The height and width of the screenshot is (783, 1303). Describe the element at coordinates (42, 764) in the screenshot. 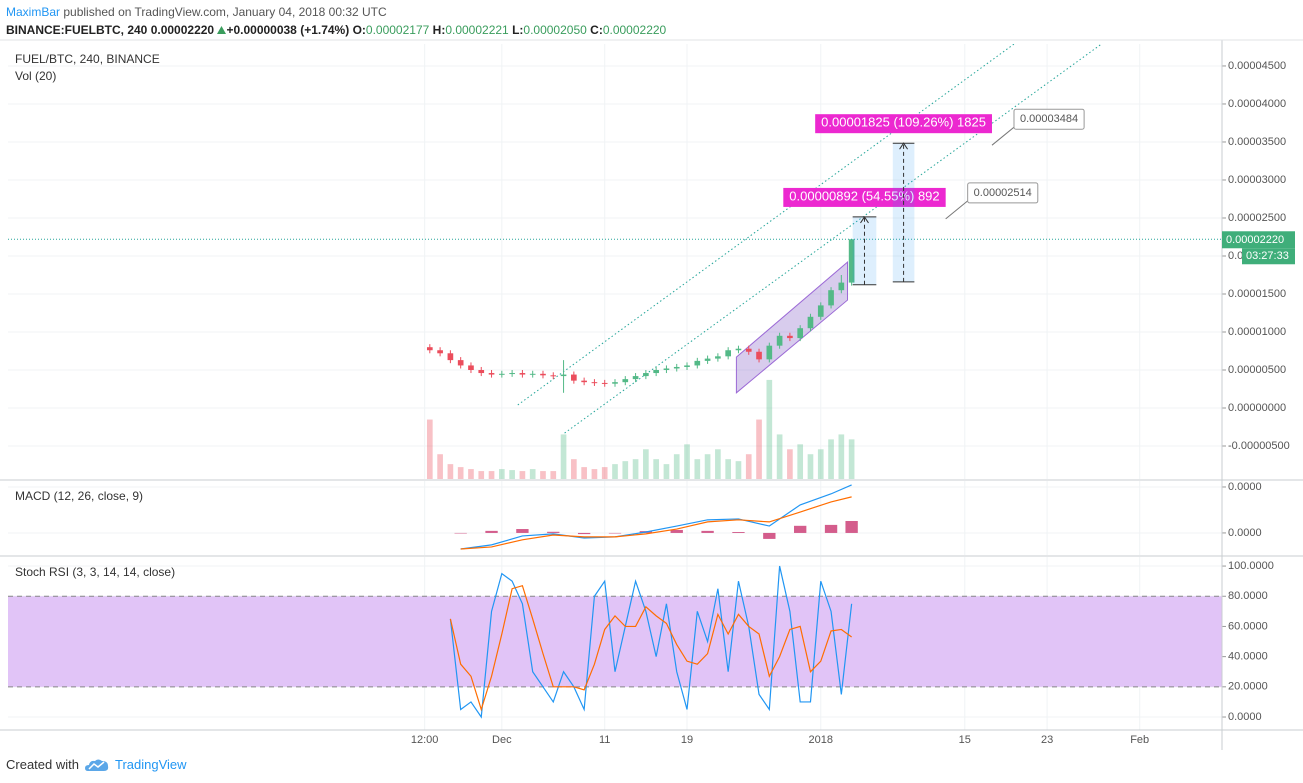

I see `created-with: Created with` at that location.